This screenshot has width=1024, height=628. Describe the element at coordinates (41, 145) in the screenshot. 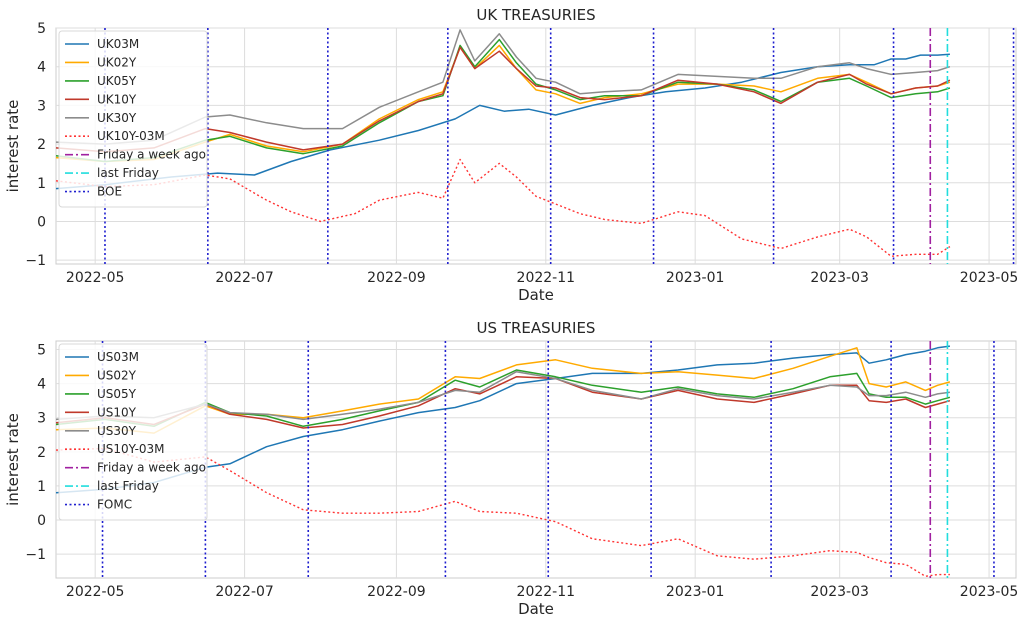

I see `uk-y-tick-label: 2` at that location.